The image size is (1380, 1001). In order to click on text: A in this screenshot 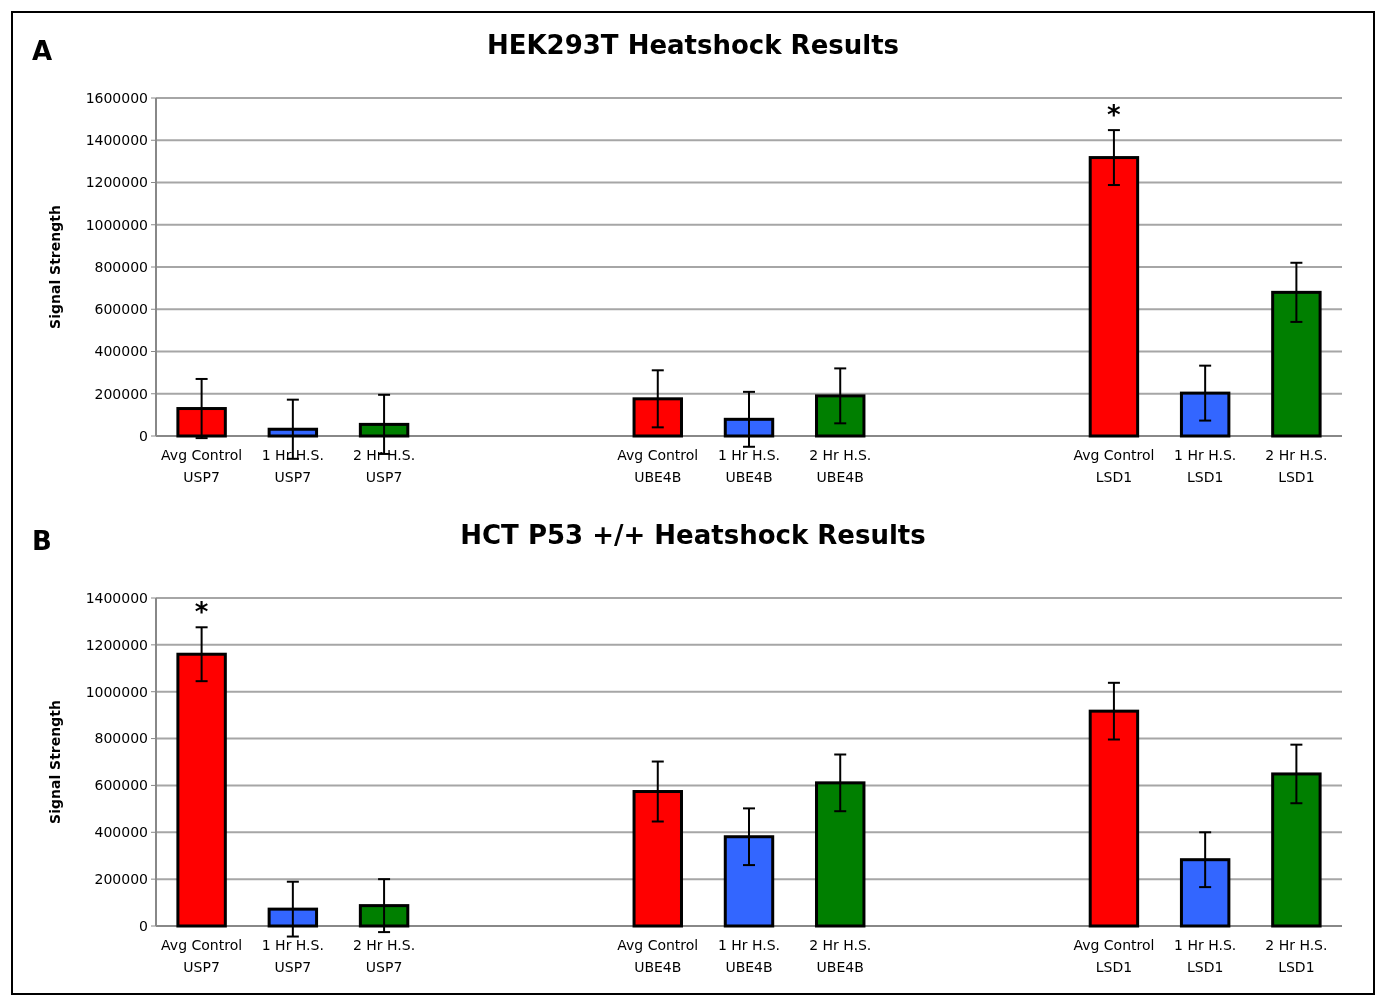, I will do `click(42, 51)`.